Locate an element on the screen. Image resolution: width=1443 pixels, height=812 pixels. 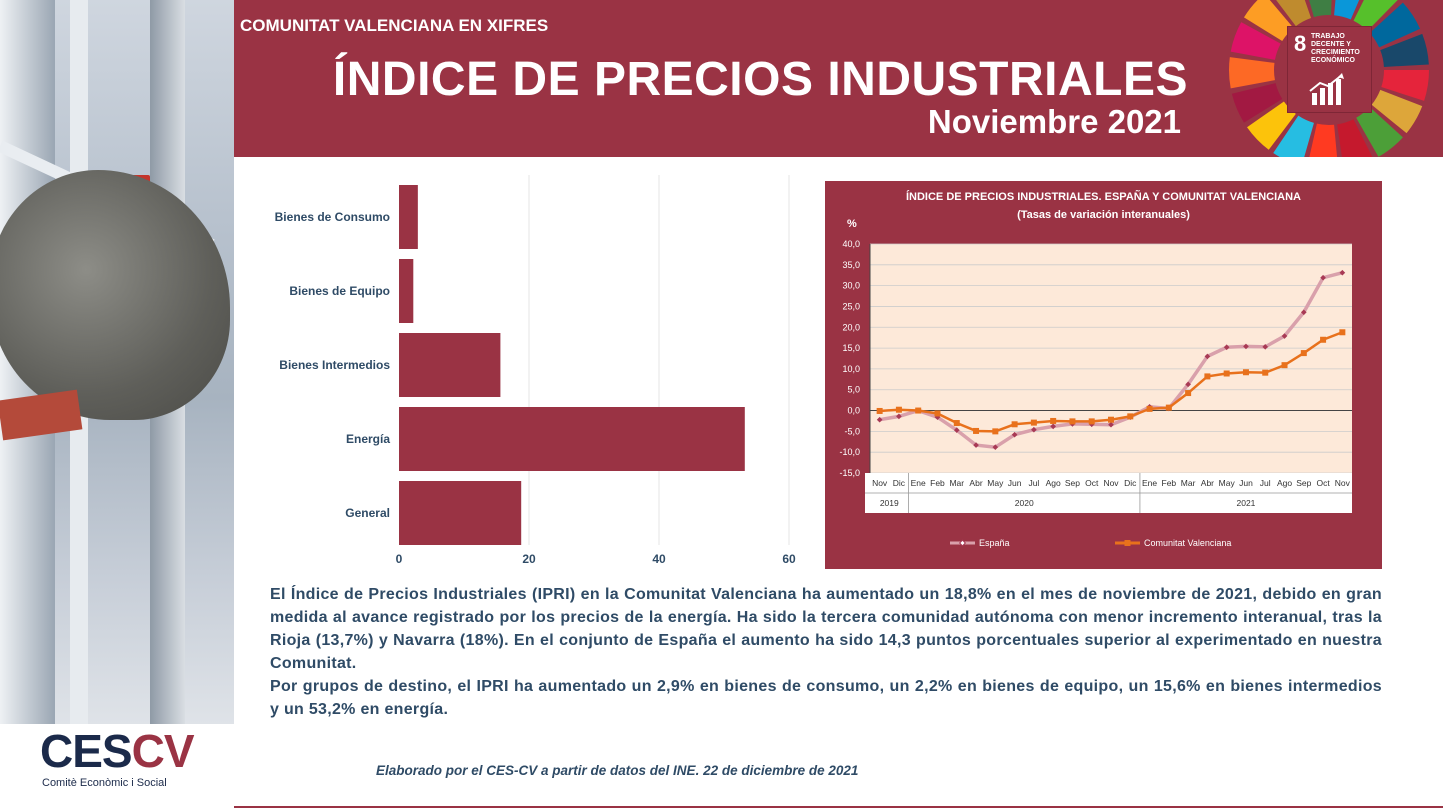
bar-category-label: Bienes de Consumo is located at coordinates (332, 217).